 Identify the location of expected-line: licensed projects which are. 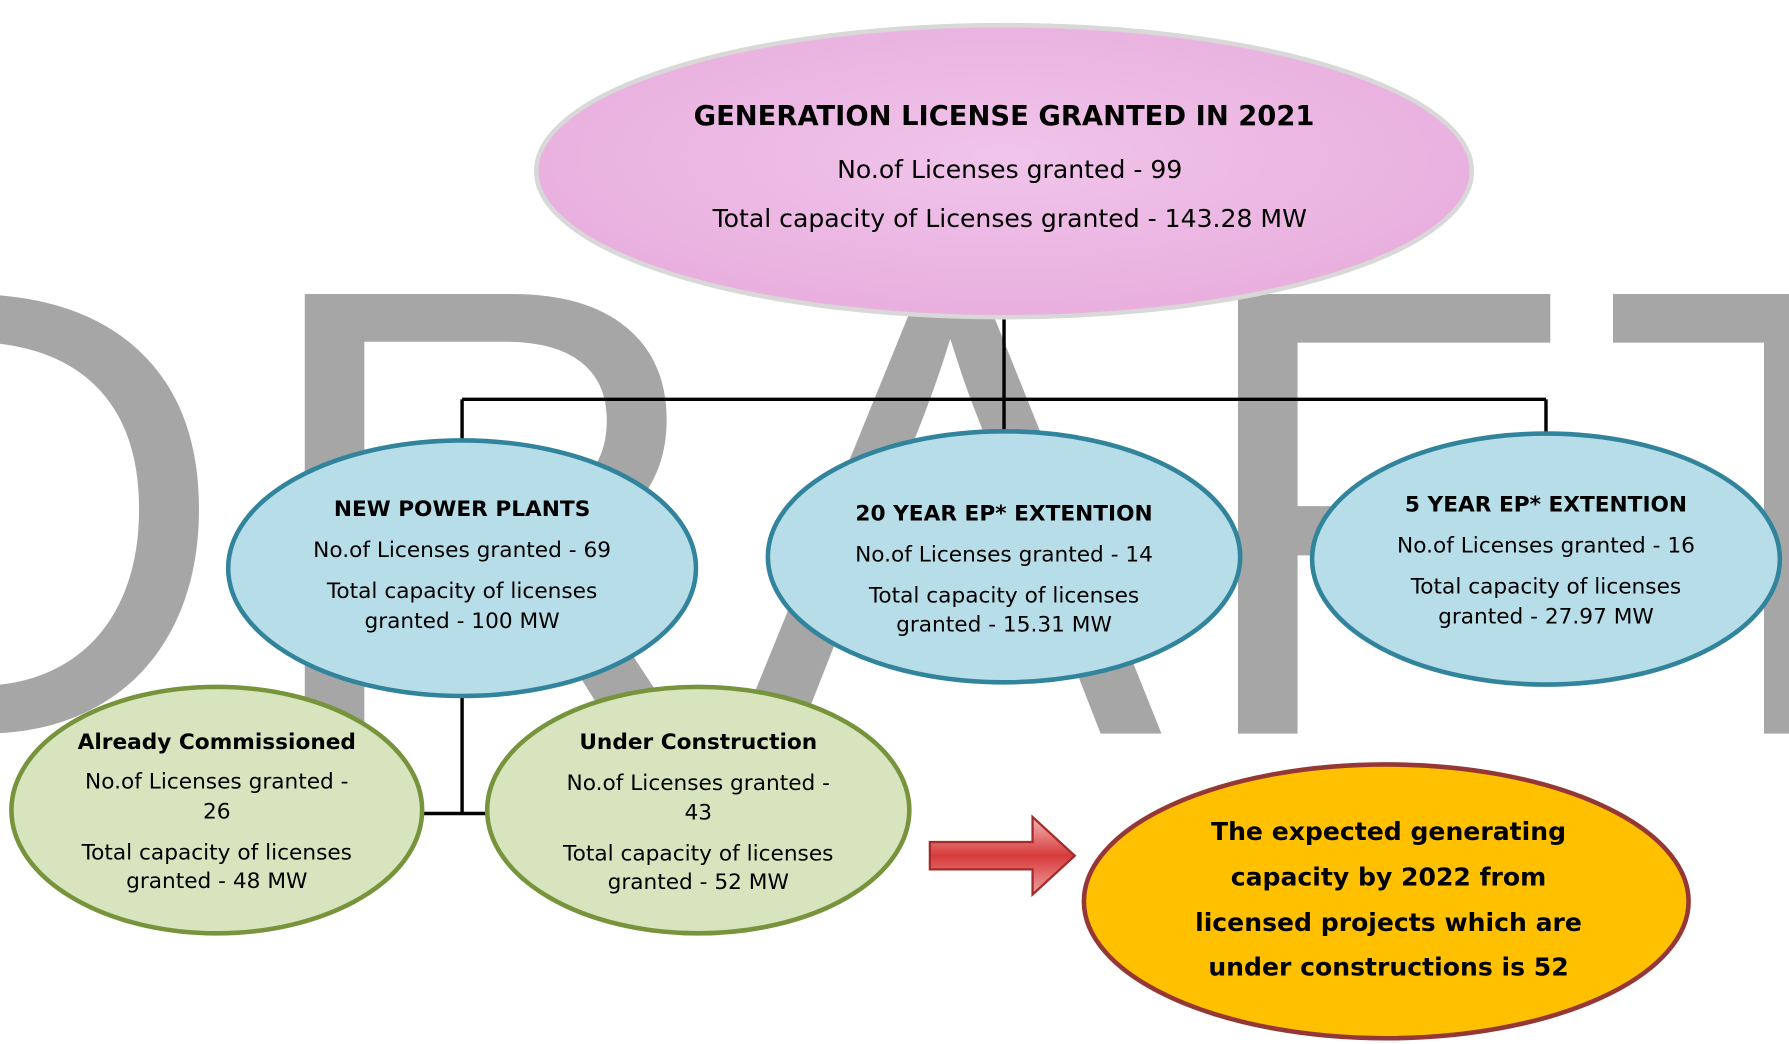
(1388, 922).